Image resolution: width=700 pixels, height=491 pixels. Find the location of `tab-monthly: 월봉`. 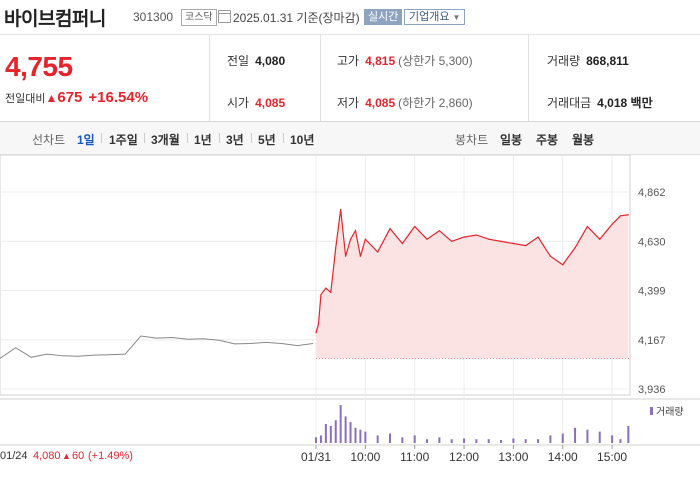

tab-monthly: 월봉 is located at coordinates (583, 140).